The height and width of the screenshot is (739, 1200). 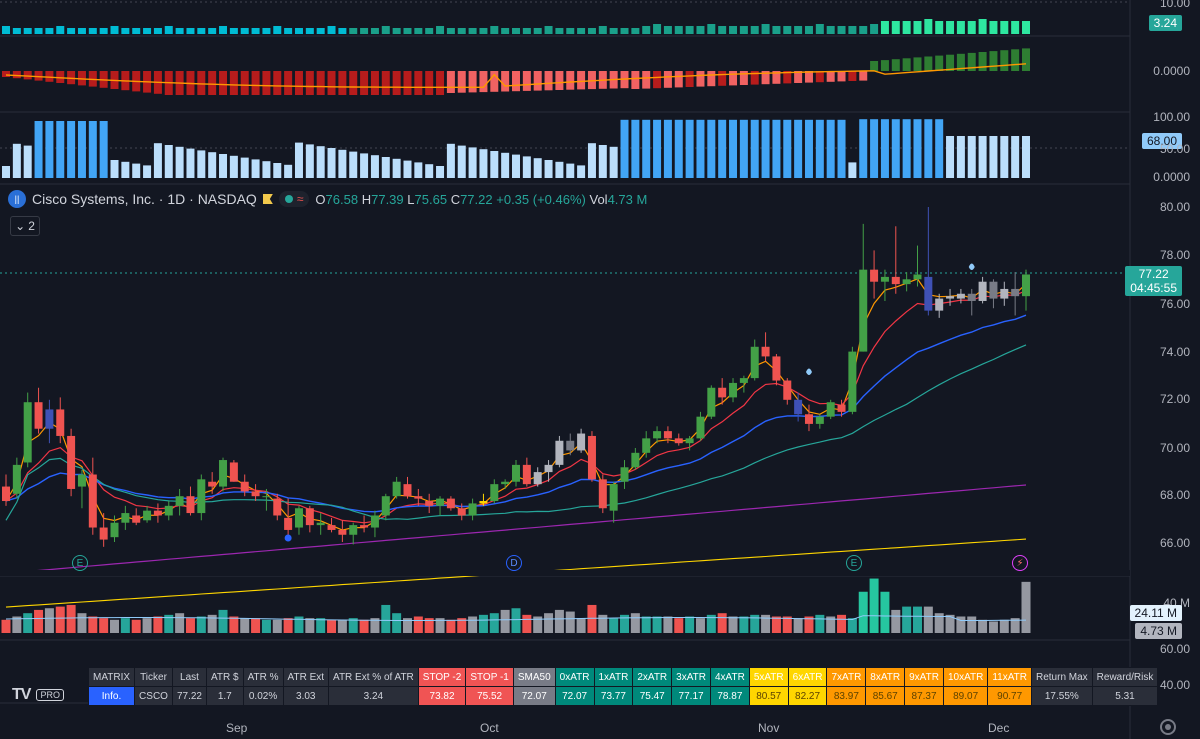 What do you see at coordinates (1009, 677) in the screenshot?
I see `matrix-header-cell: 11xATR` at bounding box center [1009, 677].